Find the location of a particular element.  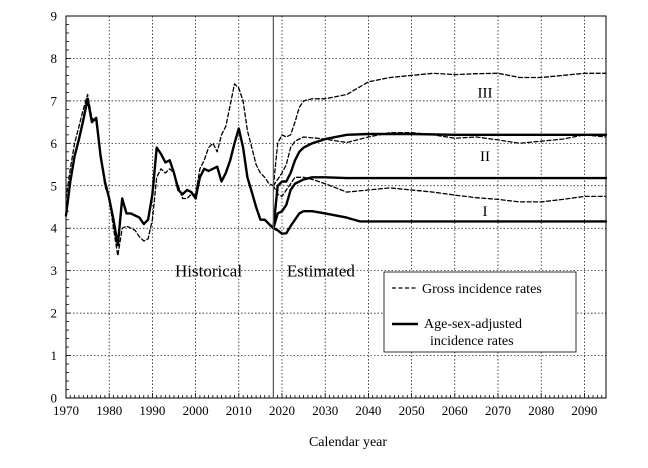

x-tick-label: 2070 is located at coordinates (498, 410).